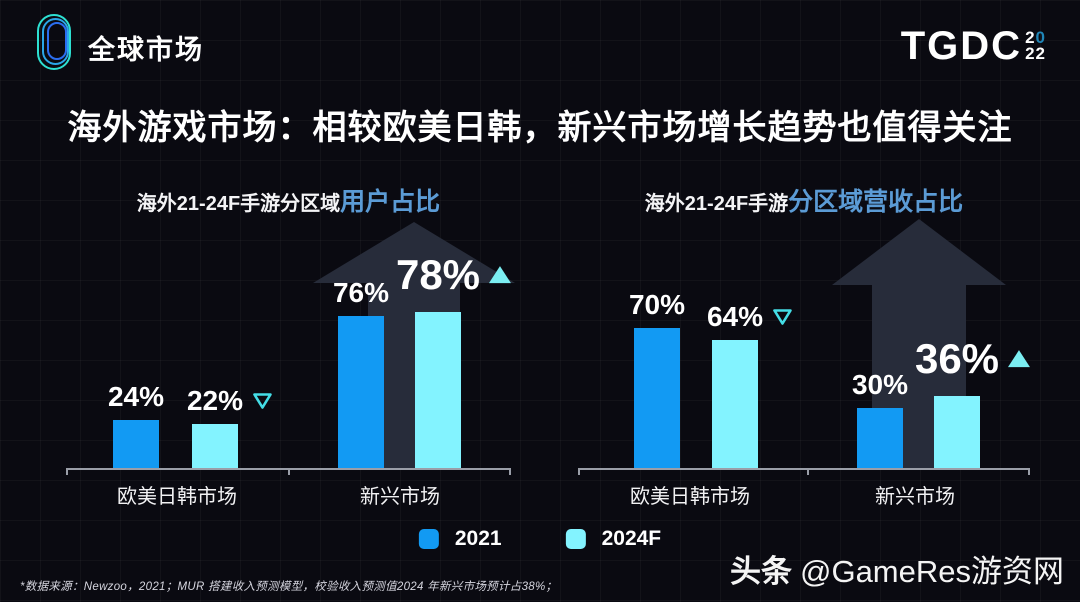 Image resolution: width=1080 pixels, height=602 pixels. Describe the element at coordinates (478, 538) in the screenshot. I see `legend-label: 2021` at that location.